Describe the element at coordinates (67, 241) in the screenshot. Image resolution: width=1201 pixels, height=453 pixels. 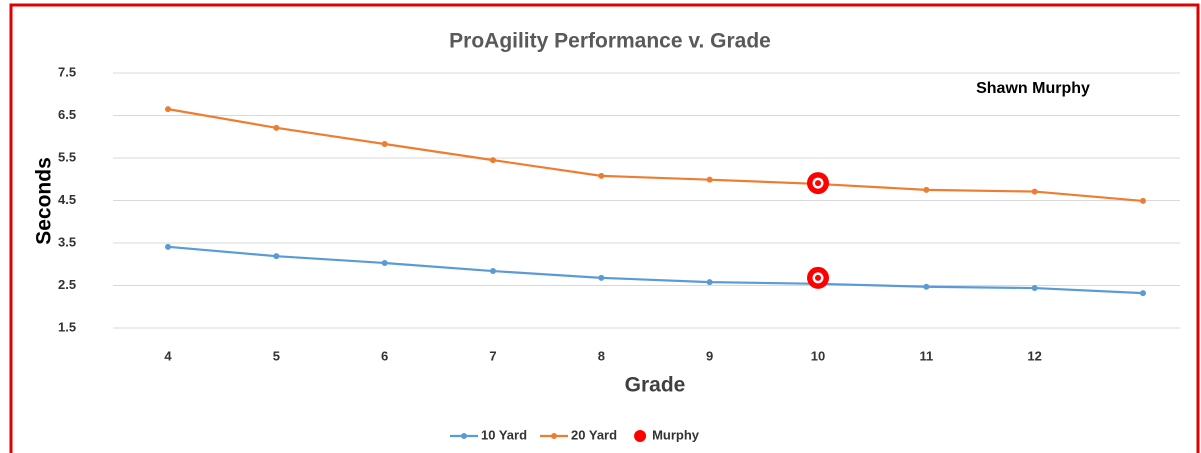
I see `y-tick-label: 3.5` at that location.